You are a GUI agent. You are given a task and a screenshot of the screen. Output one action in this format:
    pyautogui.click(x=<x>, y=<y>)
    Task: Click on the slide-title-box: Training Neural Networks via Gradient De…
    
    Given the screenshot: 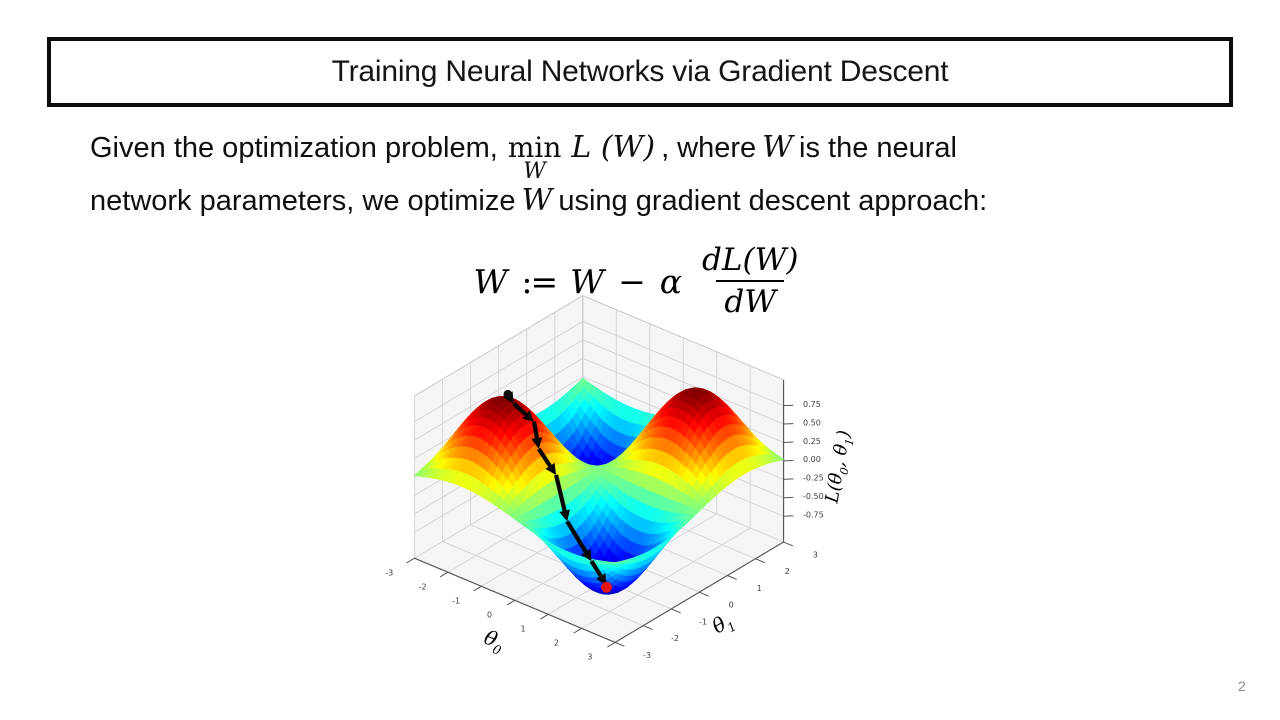 What is the action you would take?
    pyautogui.click(x=640, y=72)
    